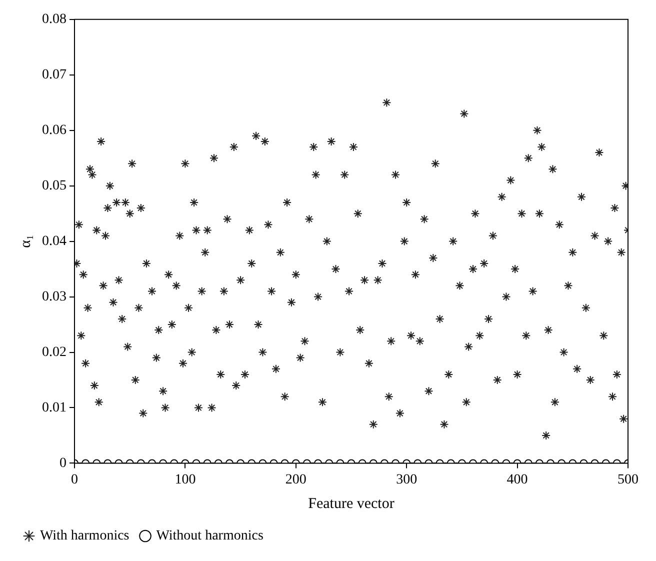  I want to click on y-tick-label: 0.08, so click(54, 20).